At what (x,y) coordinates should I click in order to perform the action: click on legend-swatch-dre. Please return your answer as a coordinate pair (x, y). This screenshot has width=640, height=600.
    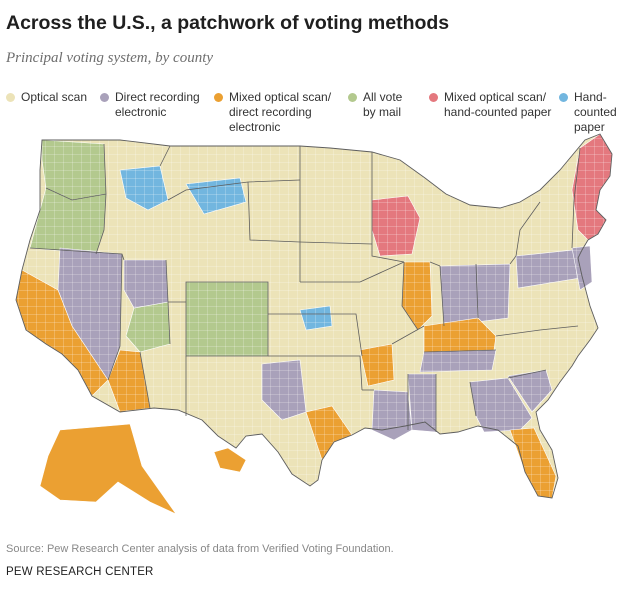
    Looking at the image, I should click on (104, 97).